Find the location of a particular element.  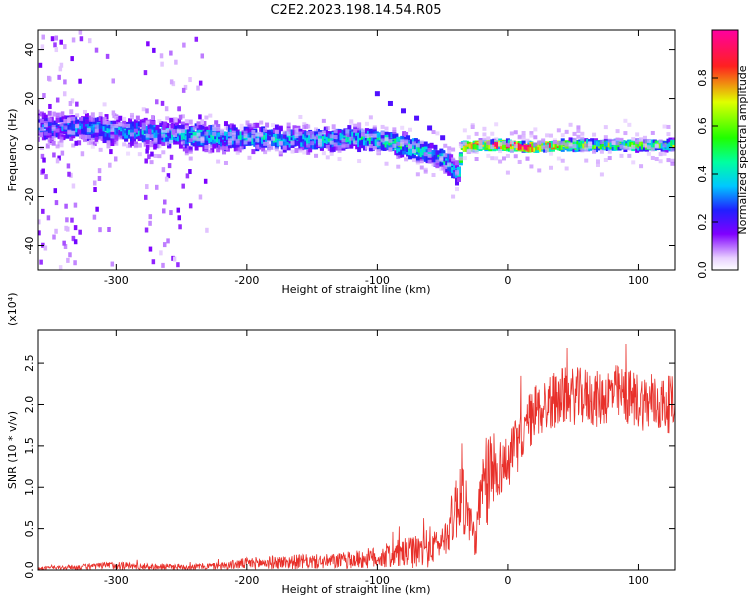

x-tick-label: -200 is located at coordinates (246, 280).